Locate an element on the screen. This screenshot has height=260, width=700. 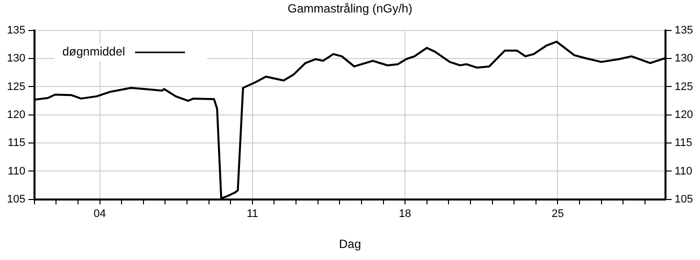
x-tick-label: 25 is located at coordinates (558, 214).